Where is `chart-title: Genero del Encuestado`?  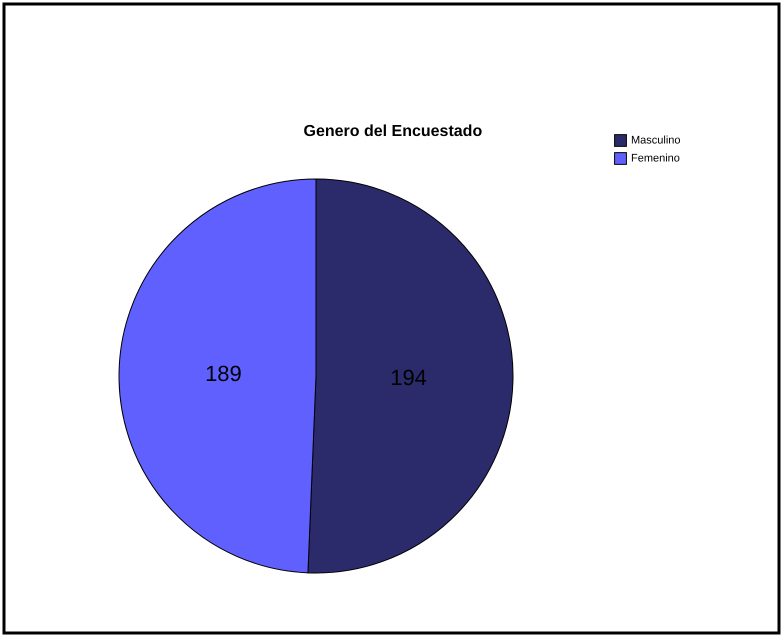 chart-title: Genero del Encuestado is located at coordinates (393, 131).